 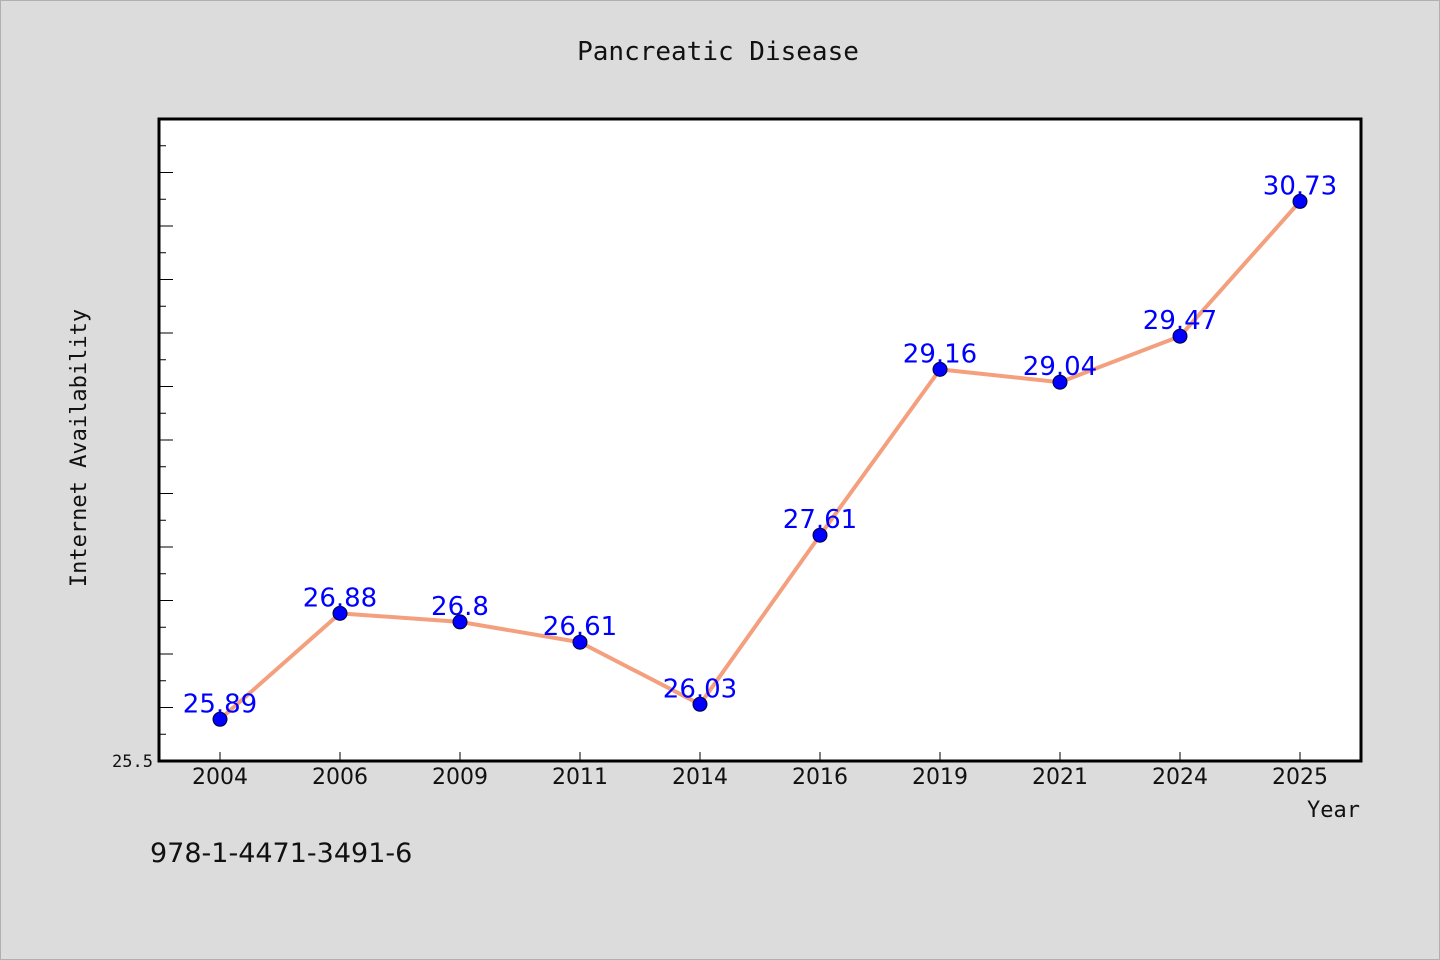 I want to click on y-tick-label-min: 25.5, so click(x=132, y=762).